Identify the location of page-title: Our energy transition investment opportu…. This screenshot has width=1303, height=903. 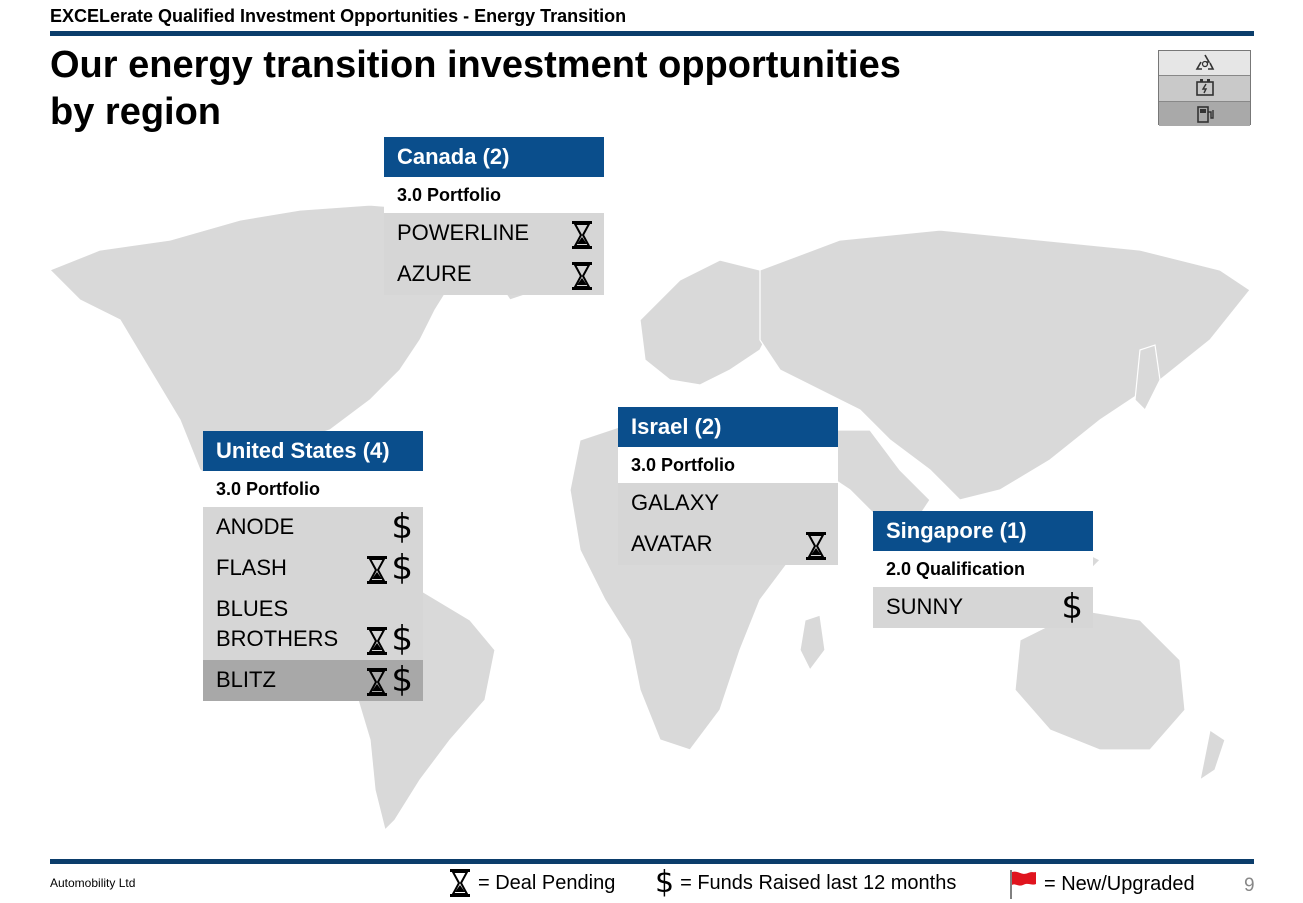
(530, 89).